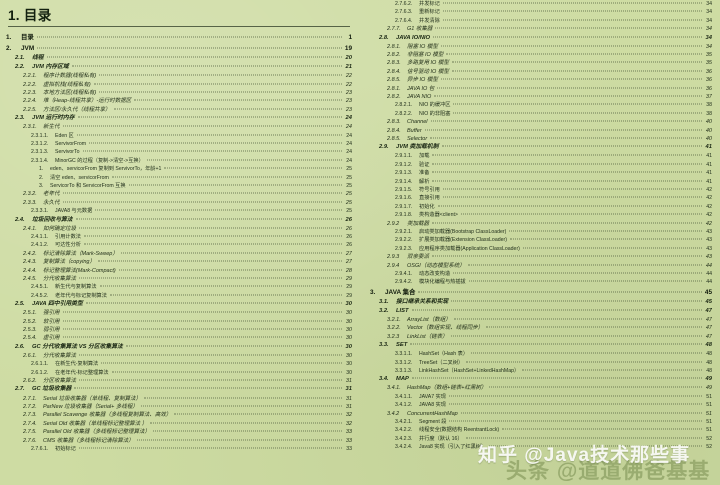 This screenshot has height=485, width=720. I want to click on toc-entry: 2.9.1.5. 符号引用 42, so click(541, 190).